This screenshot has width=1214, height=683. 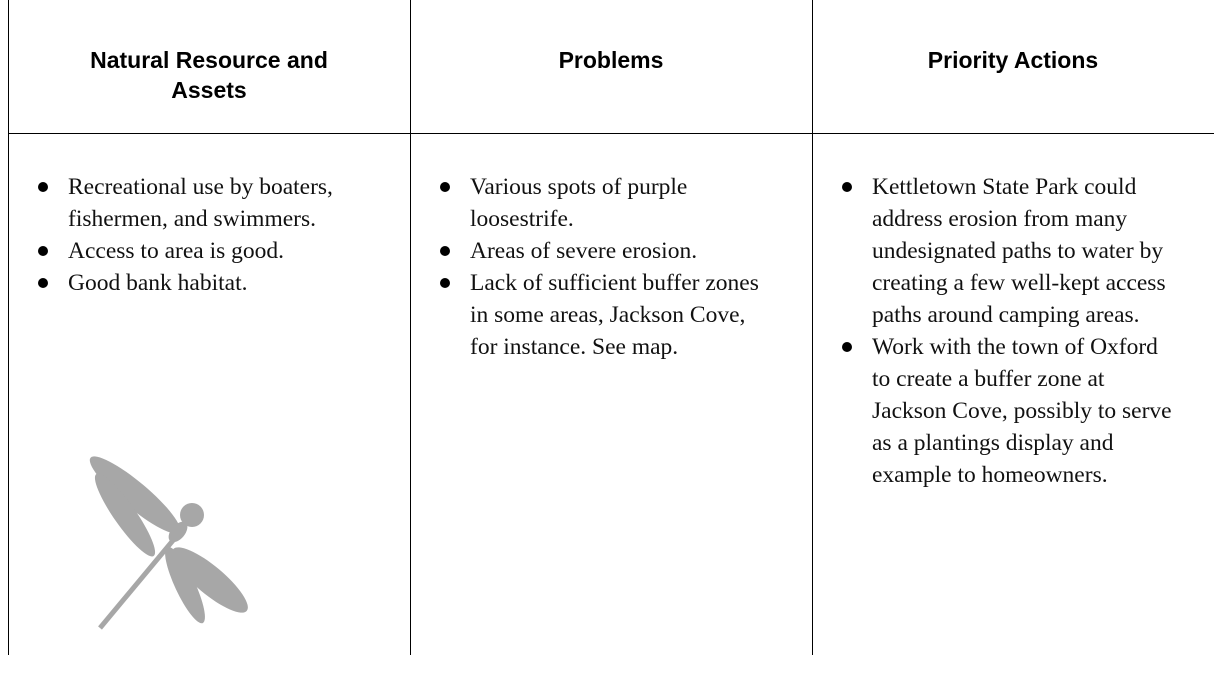 I want to click on header-text: Problems, so click(x=611, y=60).